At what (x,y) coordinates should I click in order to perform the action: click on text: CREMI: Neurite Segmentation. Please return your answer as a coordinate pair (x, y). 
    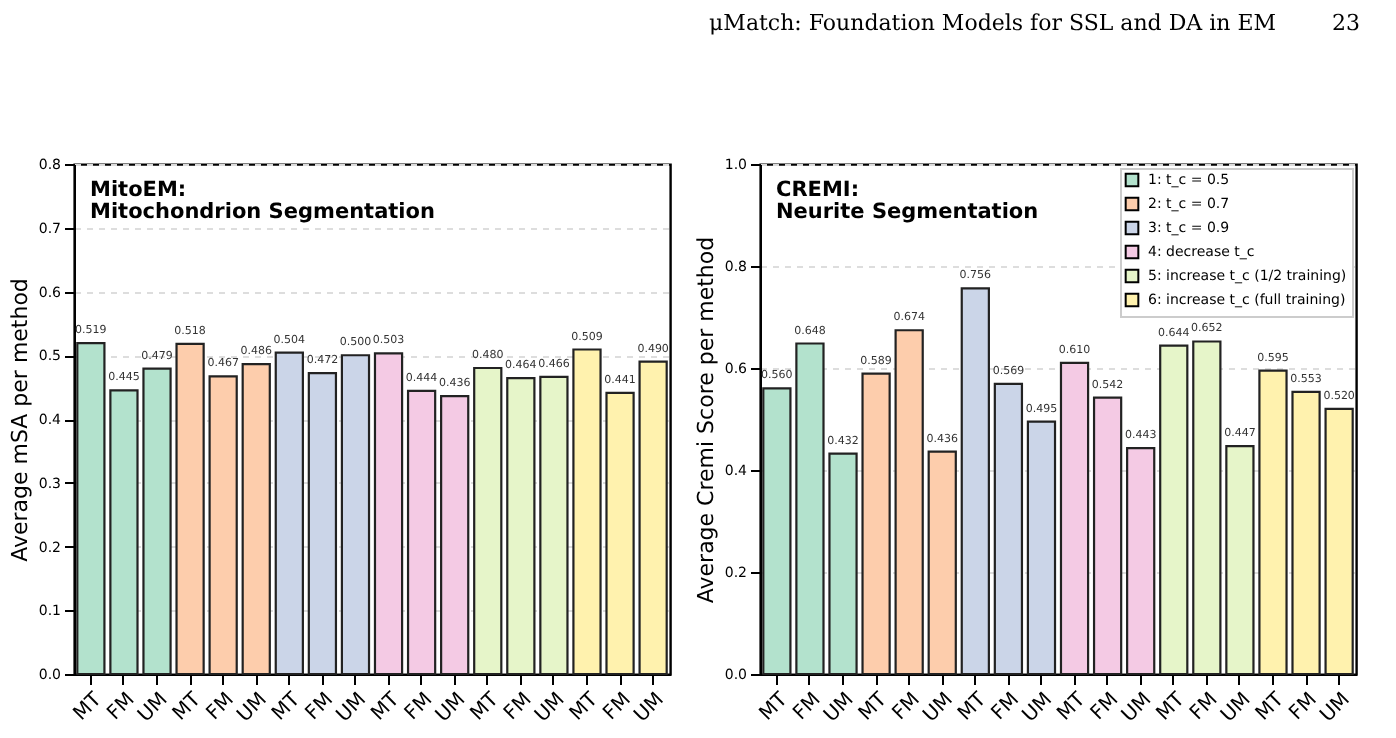
    Looking at the image, I should click on (907, 201).